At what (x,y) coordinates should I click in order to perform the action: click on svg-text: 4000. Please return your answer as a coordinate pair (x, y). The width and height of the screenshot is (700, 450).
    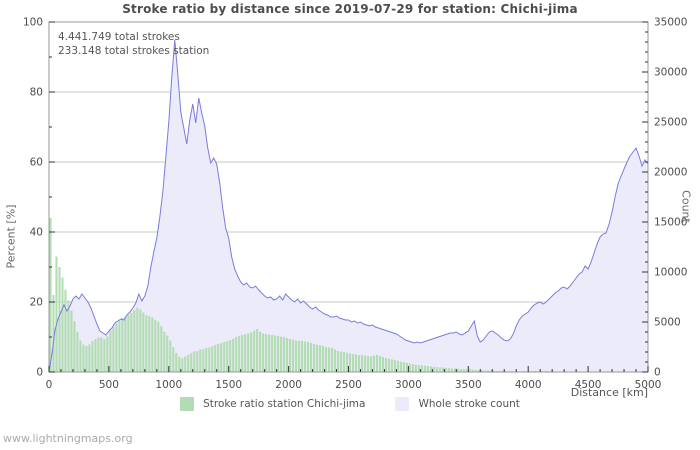
    Looking at the image, I should click on (528, 385).